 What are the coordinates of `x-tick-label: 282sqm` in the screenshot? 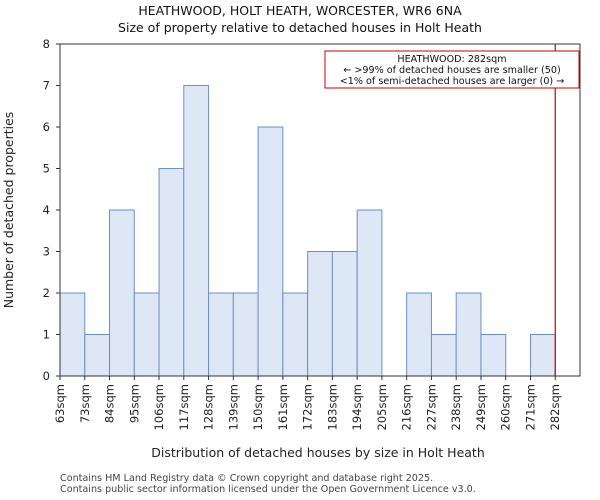 It's located at (555, 407).